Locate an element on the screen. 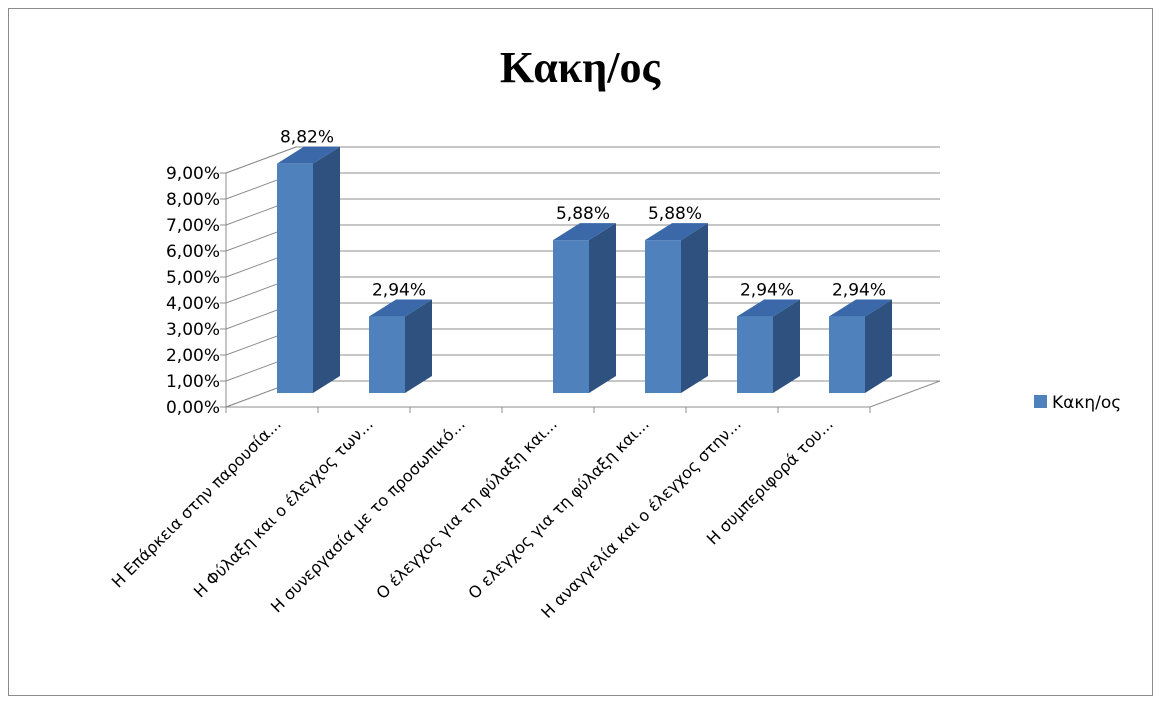  y-tick-label: 6,00% is located at coordinates (193, 252).